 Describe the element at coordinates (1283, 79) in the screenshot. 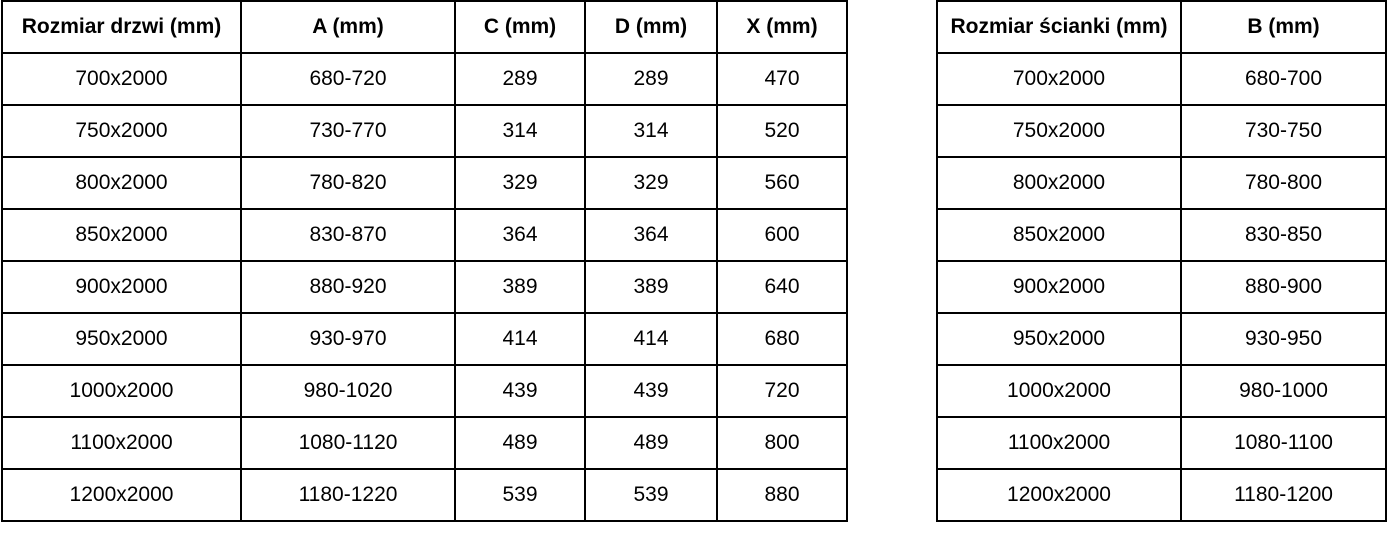

I see `cell-b: 680-700` at that location.